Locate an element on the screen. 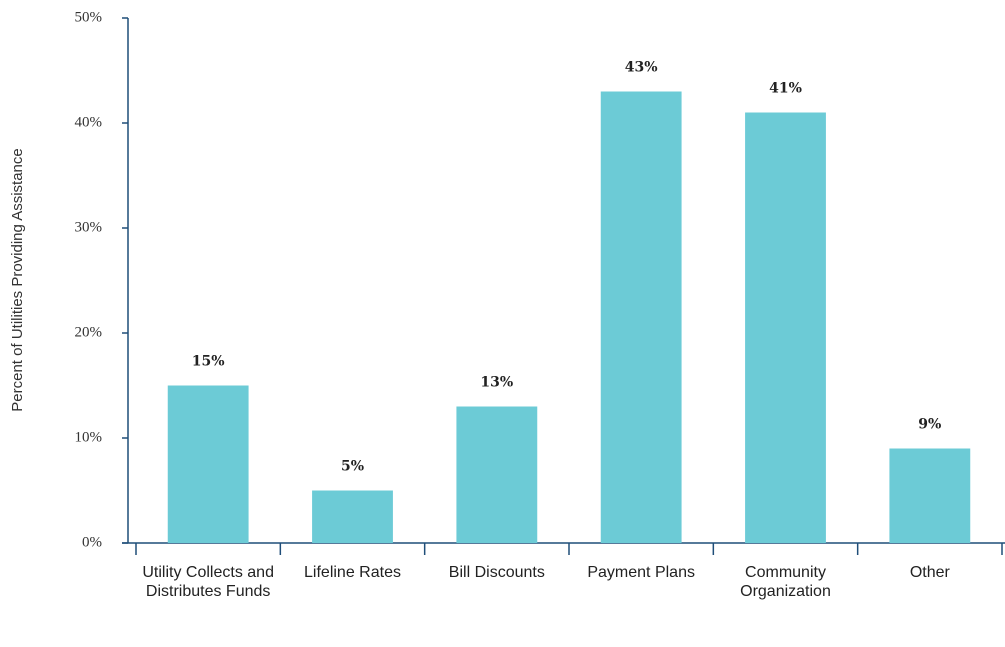 The image size is (1005, 647). x-tick-label-box: Utility Collects and Distributes Funds is located at coordinates (208, 582).